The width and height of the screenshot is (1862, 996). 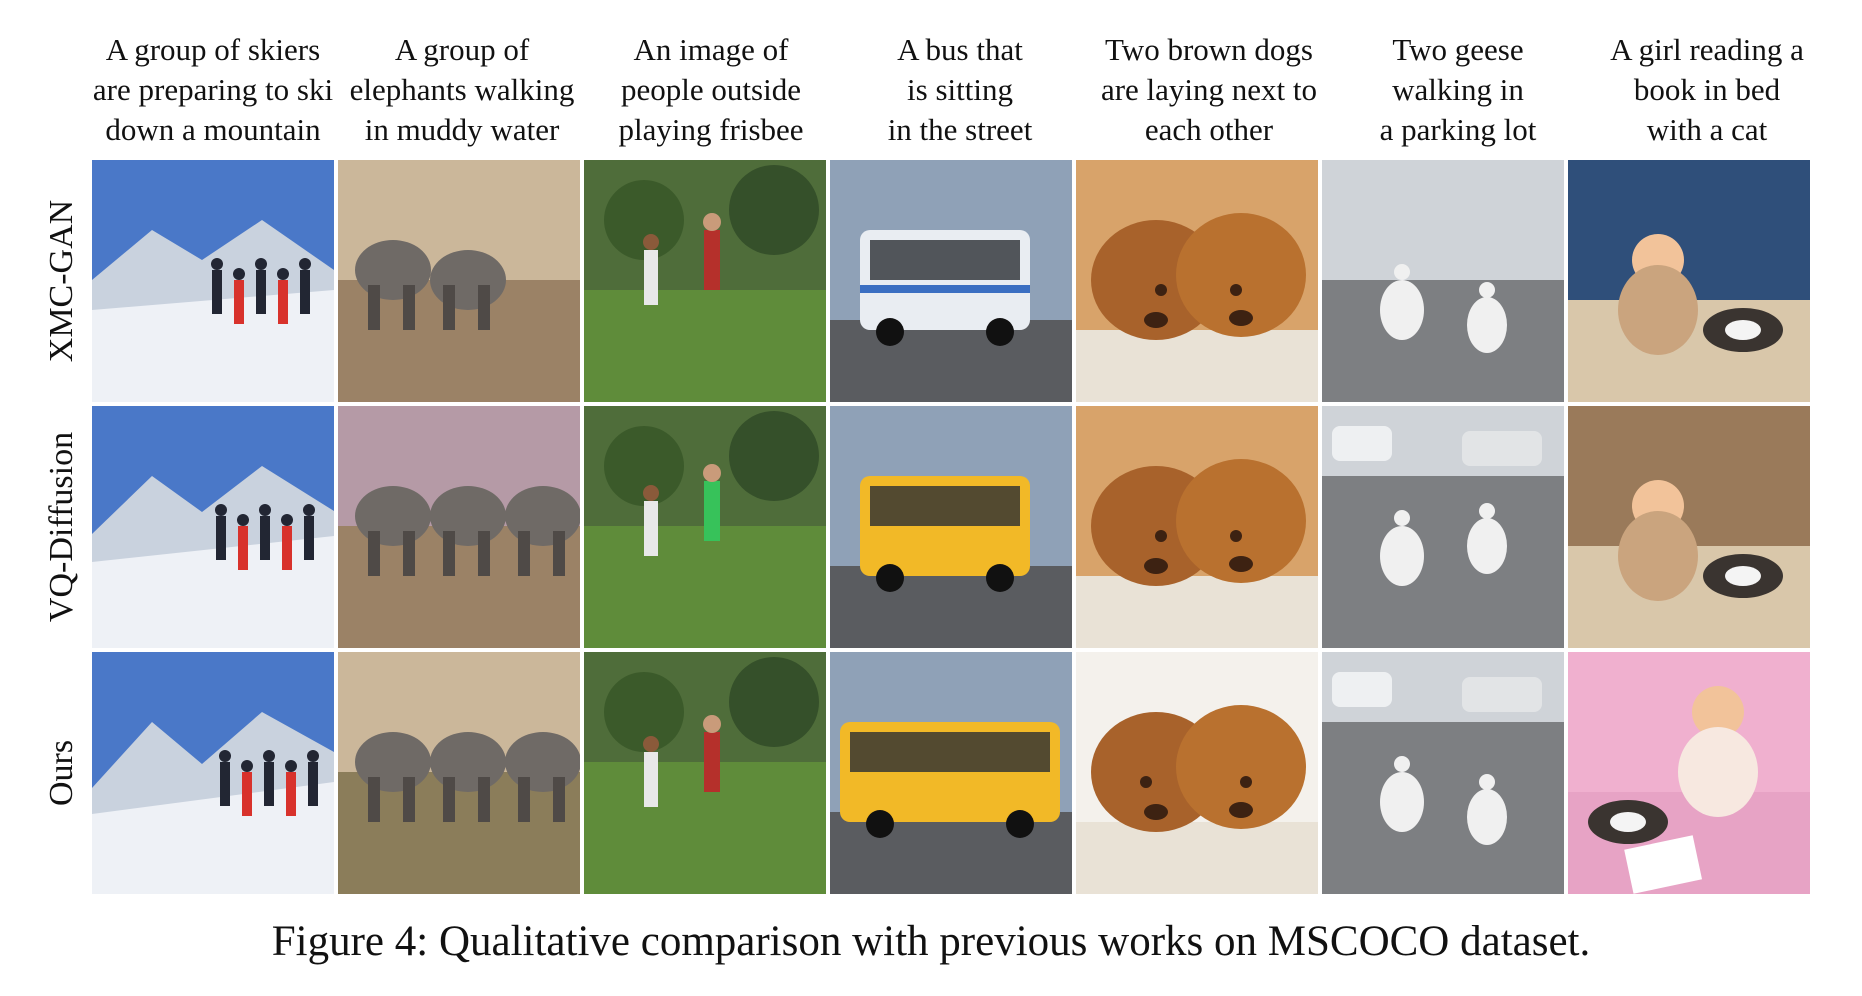 I want to click on prompt-line: book in bed, so click(x=1707, y=89).